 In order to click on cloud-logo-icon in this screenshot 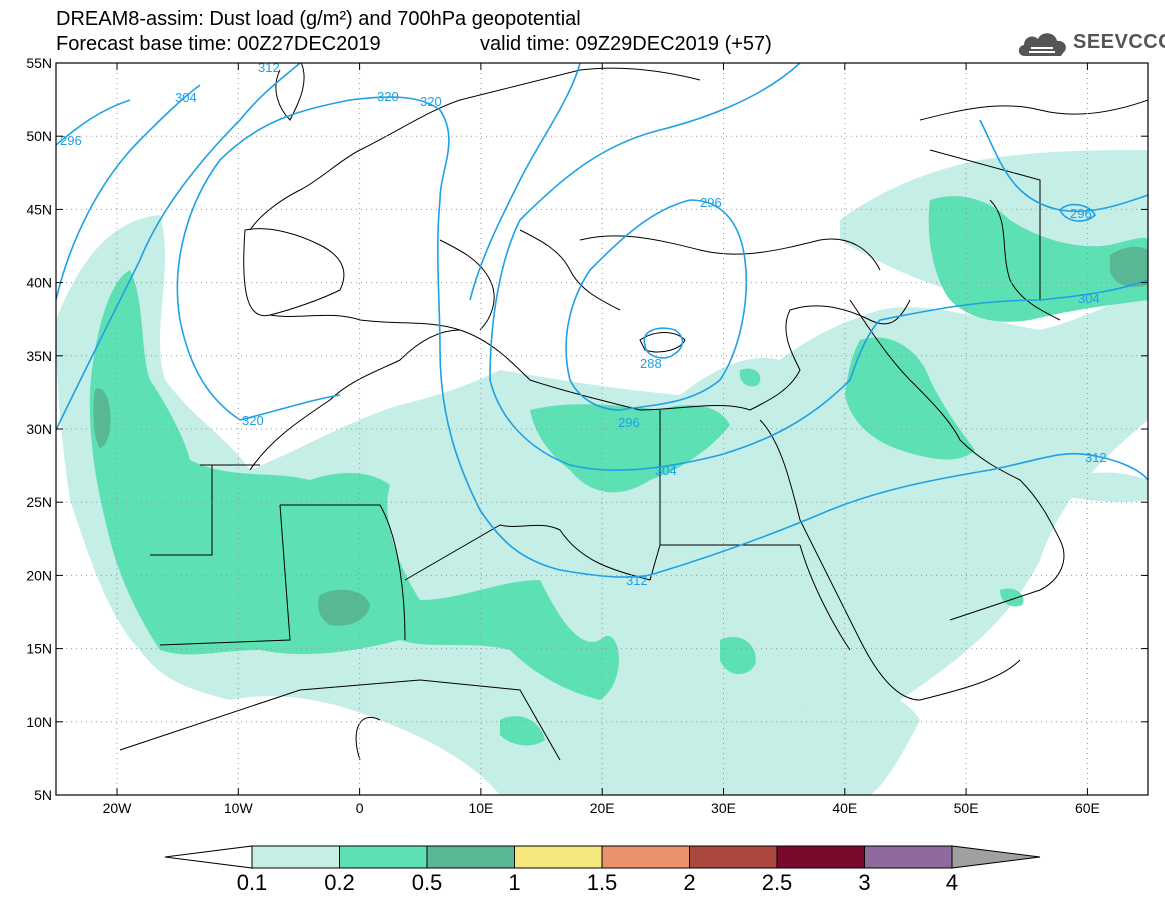, I will do `click(1042, 44)`.